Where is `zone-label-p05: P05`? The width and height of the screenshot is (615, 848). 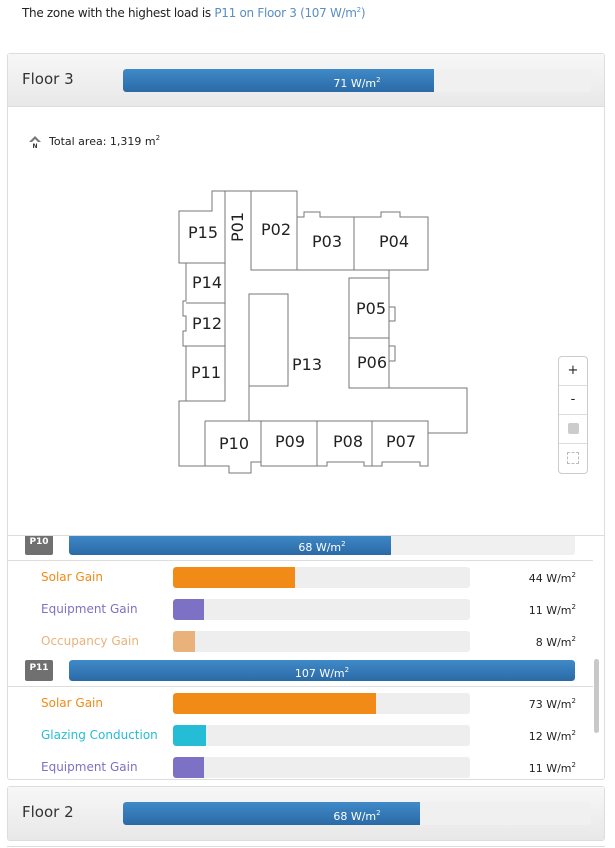
zone-label-p05: P05 is located at coordinates (371, 308).